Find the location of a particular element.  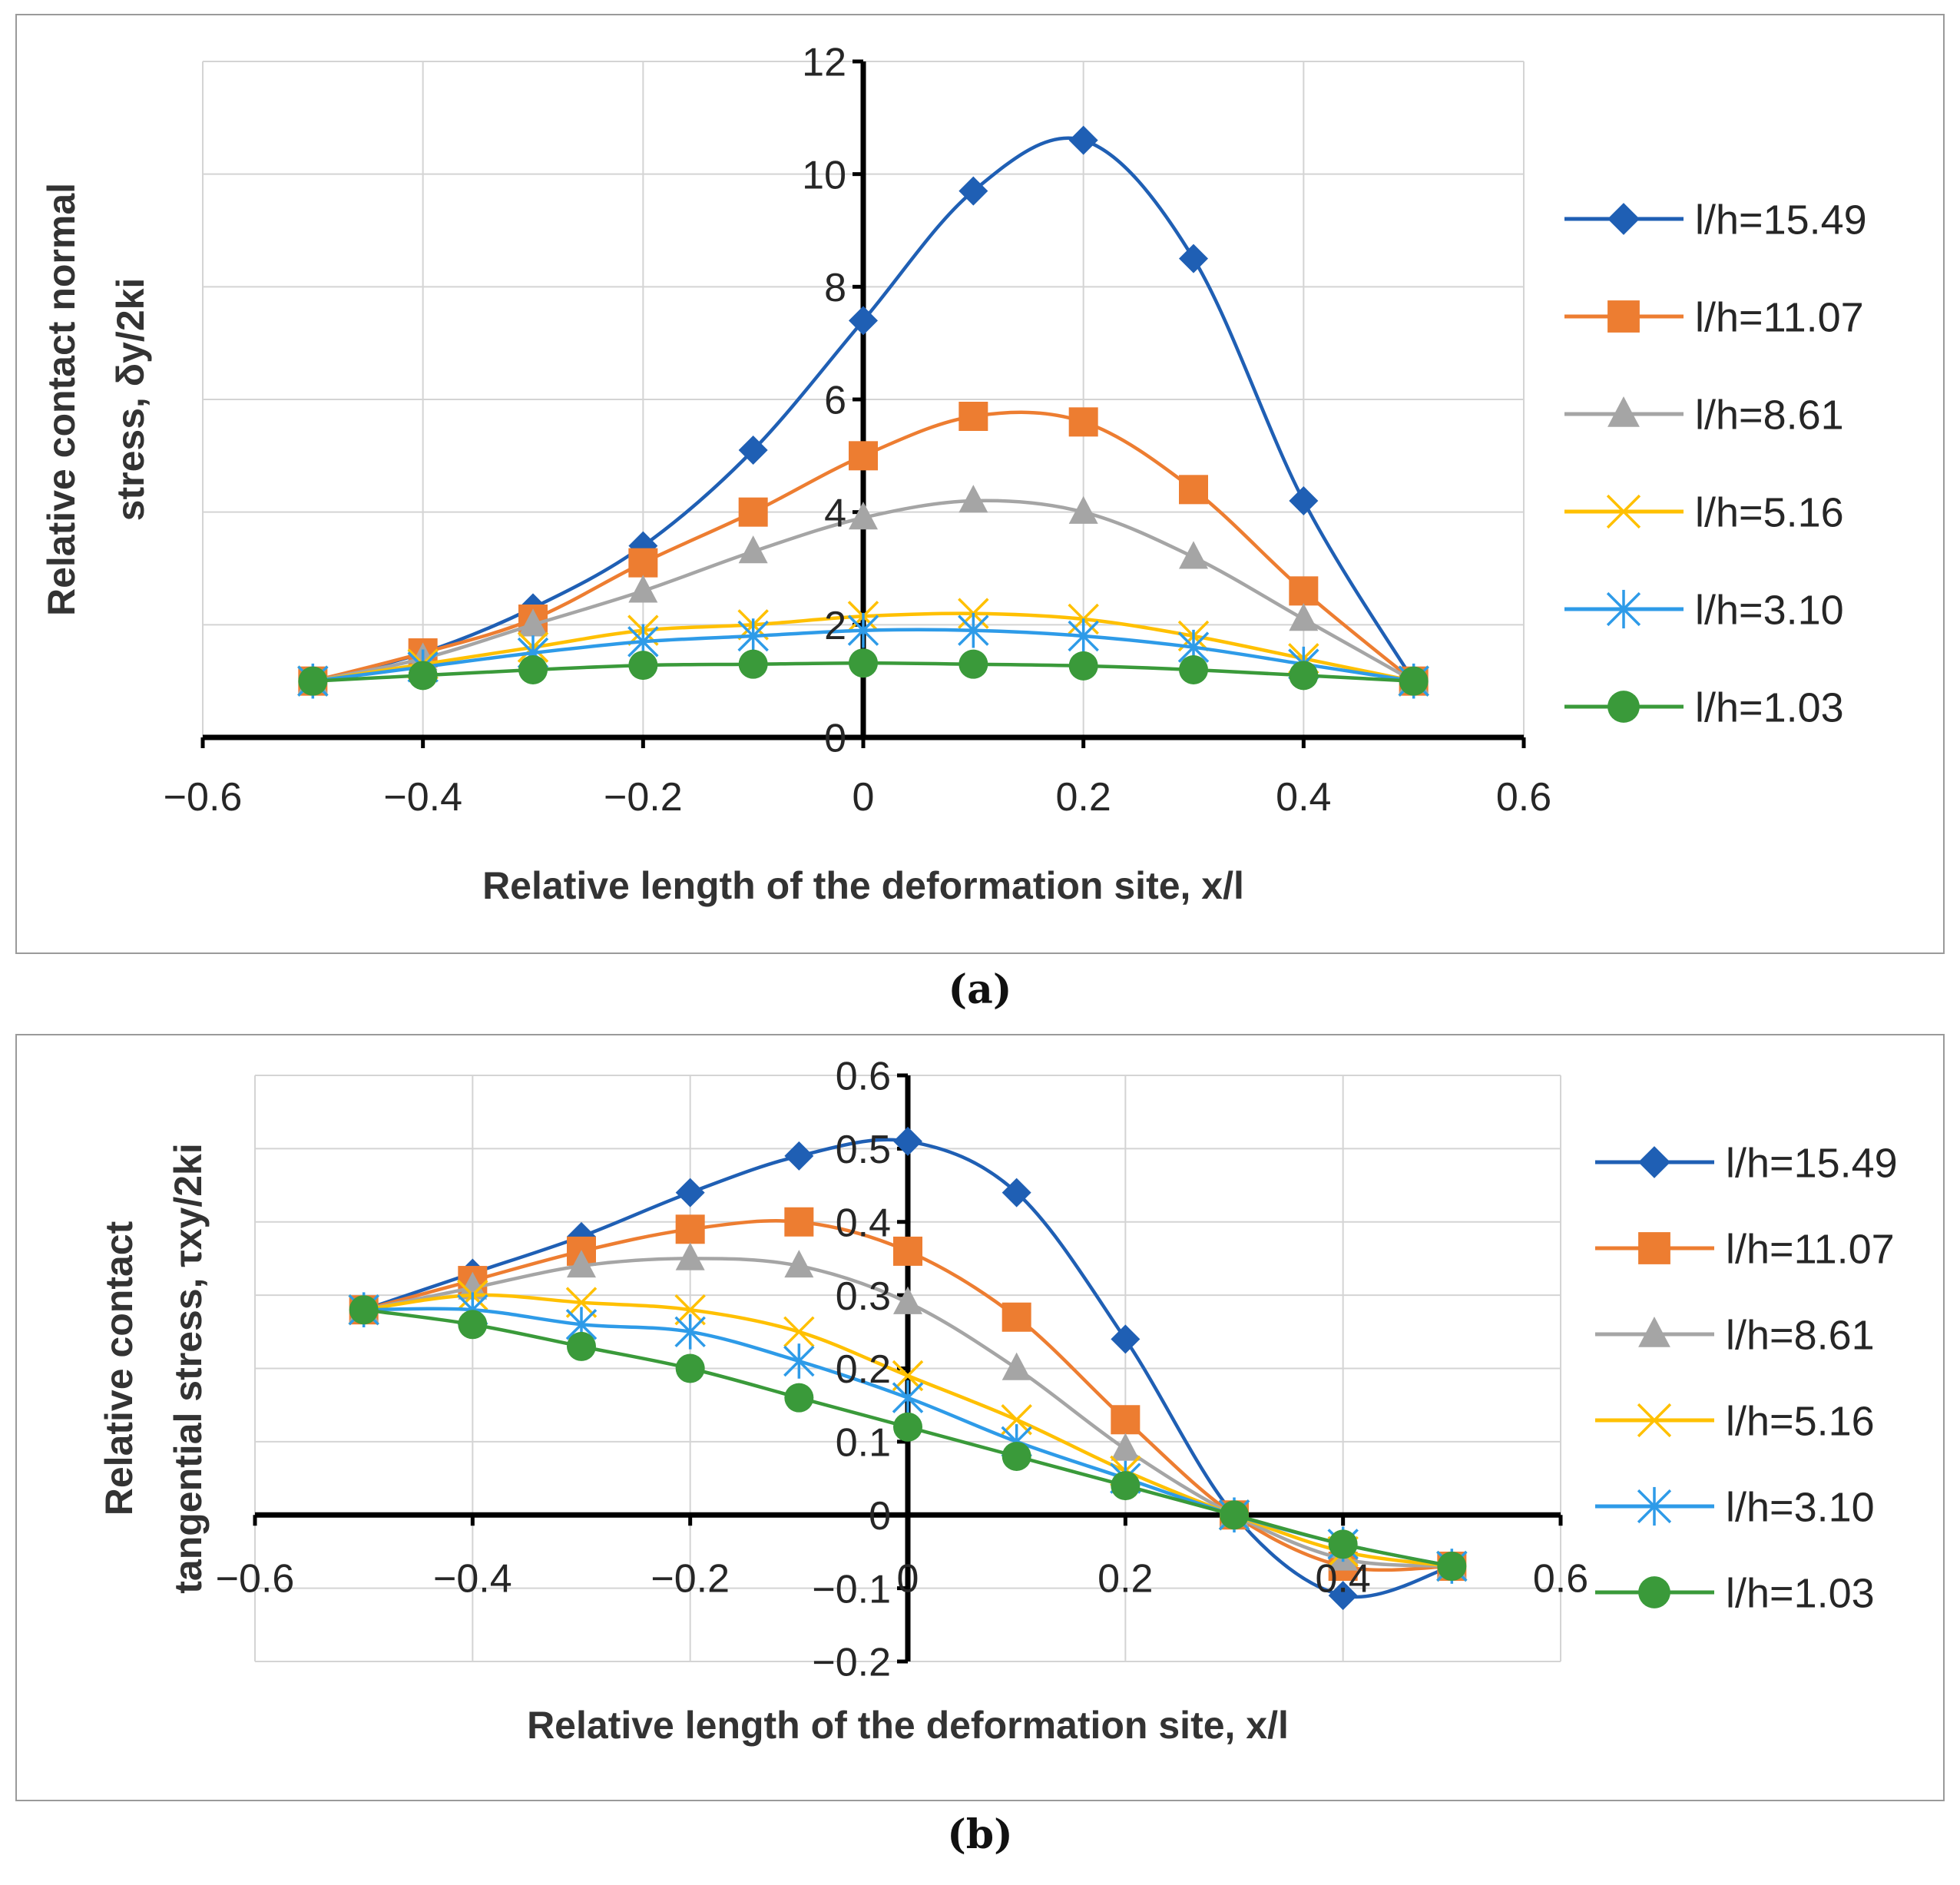

y-tick-label: 0.5 is located at coordinates (864, 1150).